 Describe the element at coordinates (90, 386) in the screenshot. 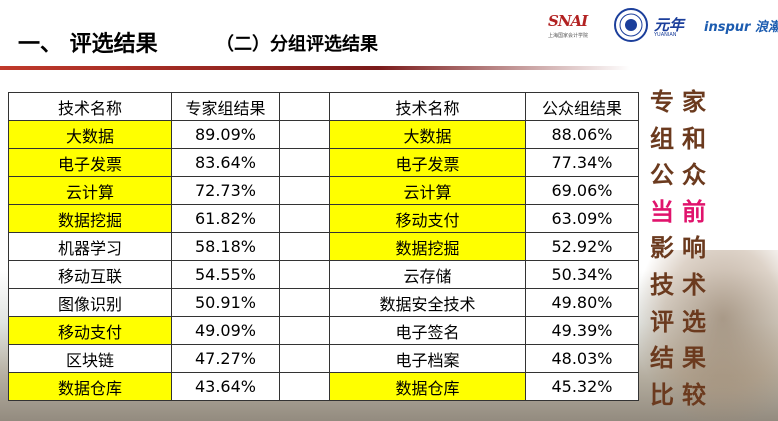

I see `expert-tech-name: 数据仓库` at that location.